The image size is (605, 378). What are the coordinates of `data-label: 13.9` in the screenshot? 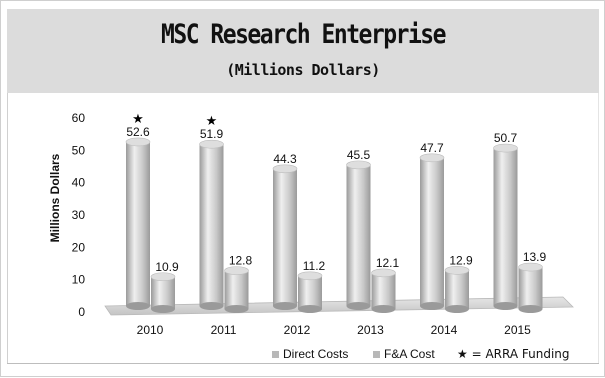 It's located at (535, 257).